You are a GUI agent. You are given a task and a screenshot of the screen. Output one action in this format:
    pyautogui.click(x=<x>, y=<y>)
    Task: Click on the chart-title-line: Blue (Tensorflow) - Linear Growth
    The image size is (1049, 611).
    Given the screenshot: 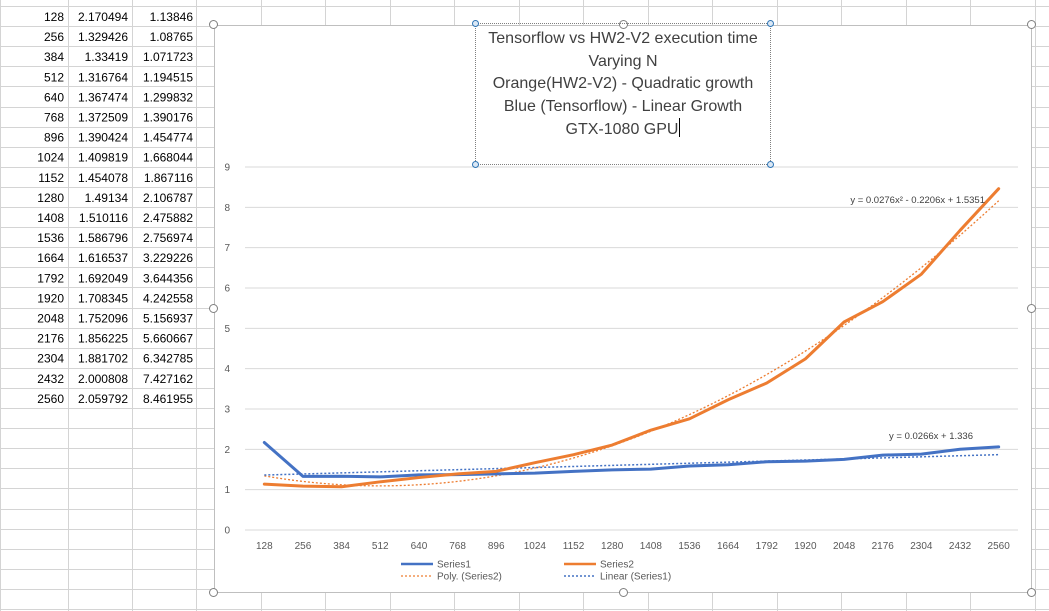 What is the action you would take?
    pyautogui.click(x=623, y=106)
    